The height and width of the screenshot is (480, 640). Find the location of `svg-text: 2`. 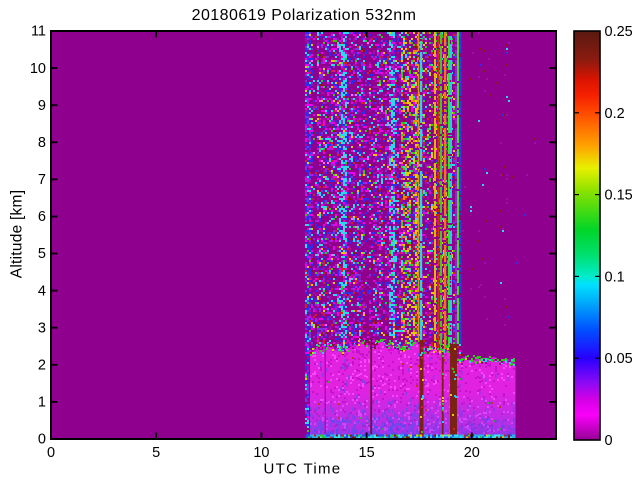

svg-text: 2 is located at coordinates (42, 366).